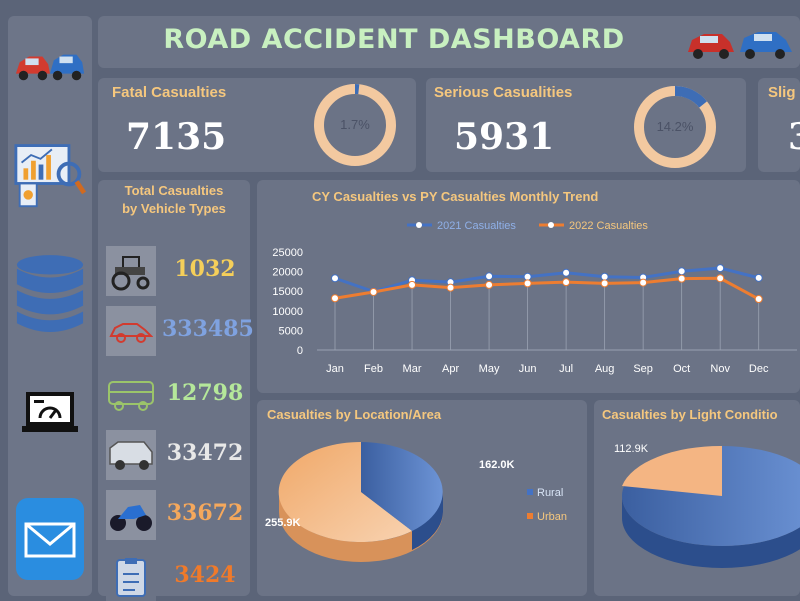 The image size is (800, 601). I want to click on y-tick-label: 5000, so click(291, 331).